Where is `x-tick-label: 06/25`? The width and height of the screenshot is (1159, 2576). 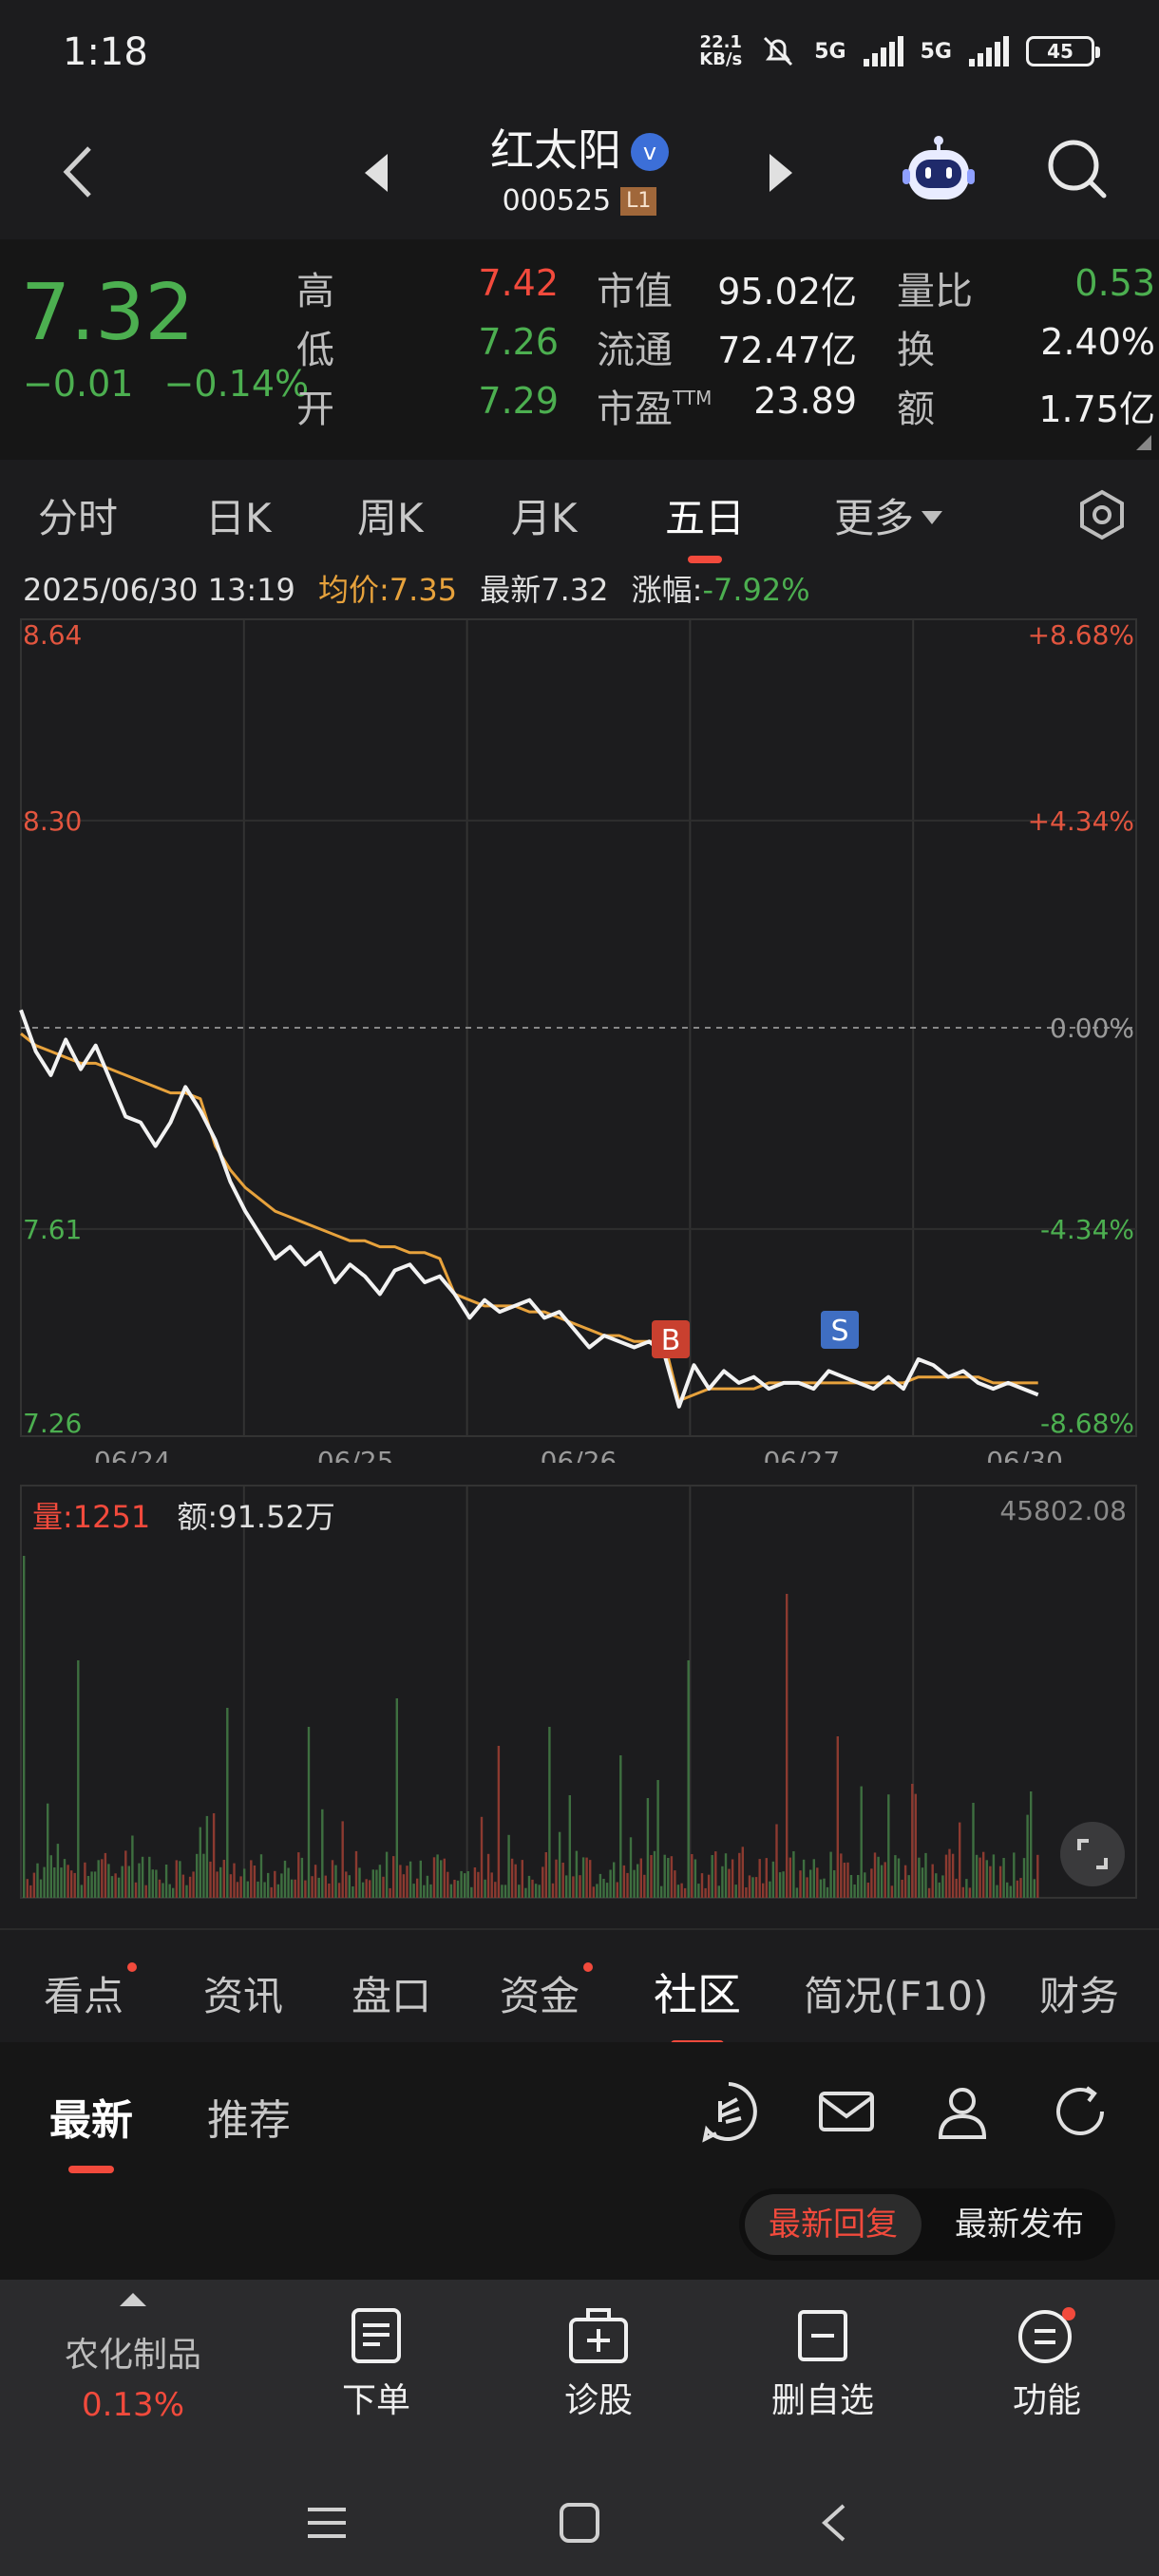 x-tick-label: 06/25 is located at coordinates (355, 1454).